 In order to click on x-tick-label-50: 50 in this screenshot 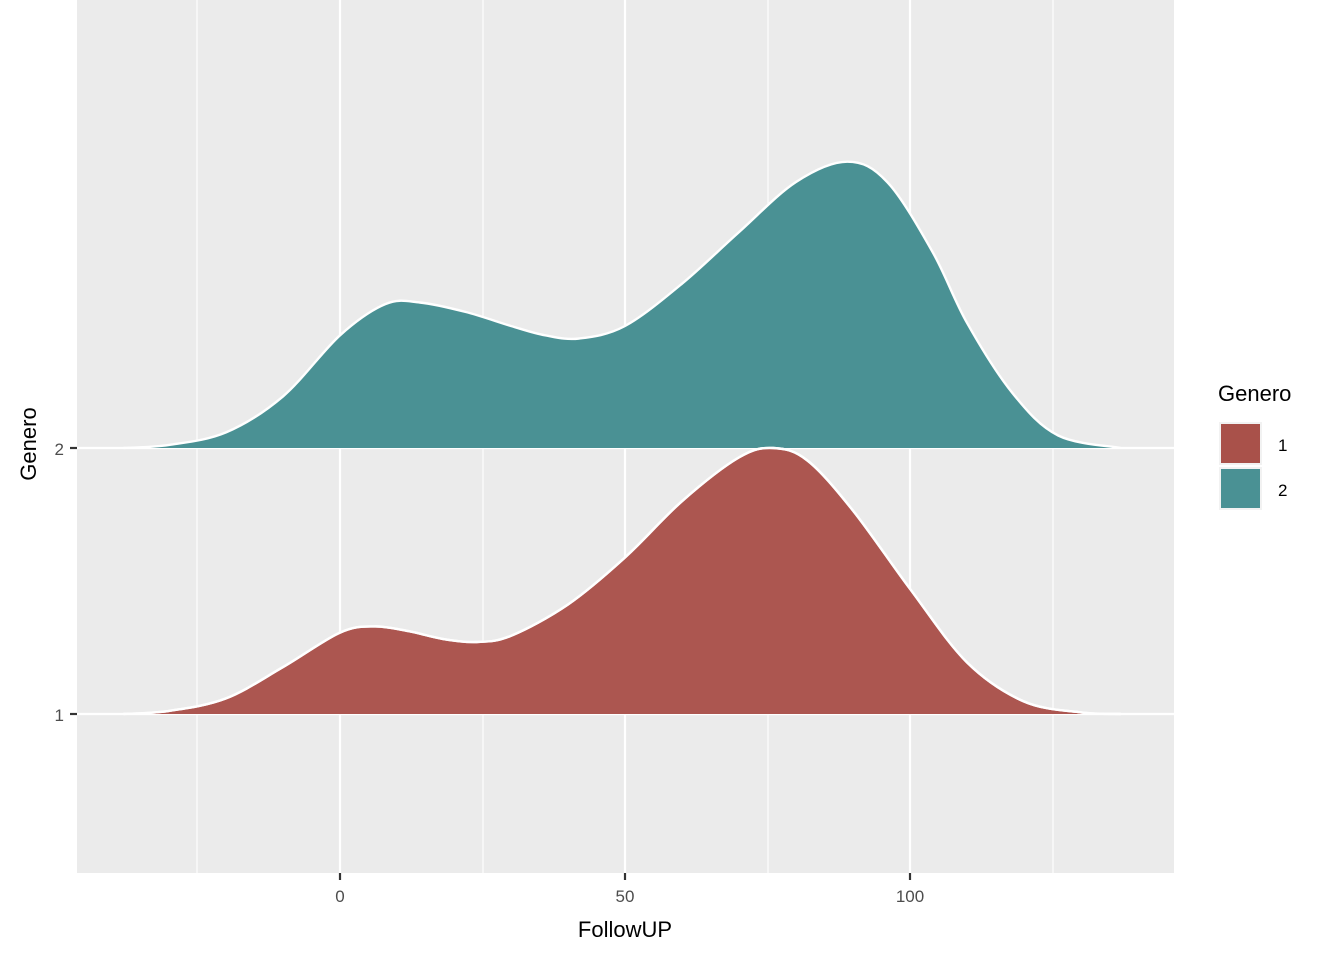, I will do `click(625, 896)`.